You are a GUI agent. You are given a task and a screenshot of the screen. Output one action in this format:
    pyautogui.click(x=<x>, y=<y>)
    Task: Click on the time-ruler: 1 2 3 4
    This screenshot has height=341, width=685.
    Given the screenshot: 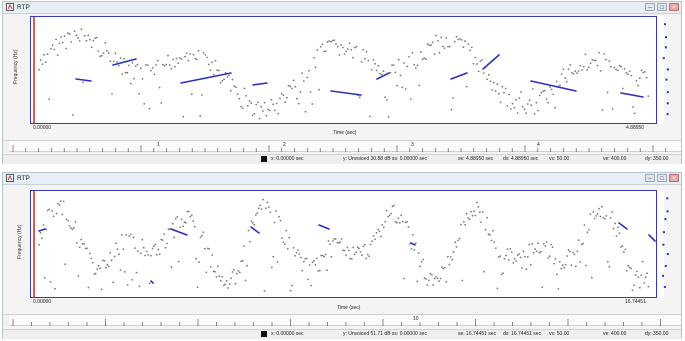 What is the action you would take?
    pyautogui.click(x=342, y=146)
    